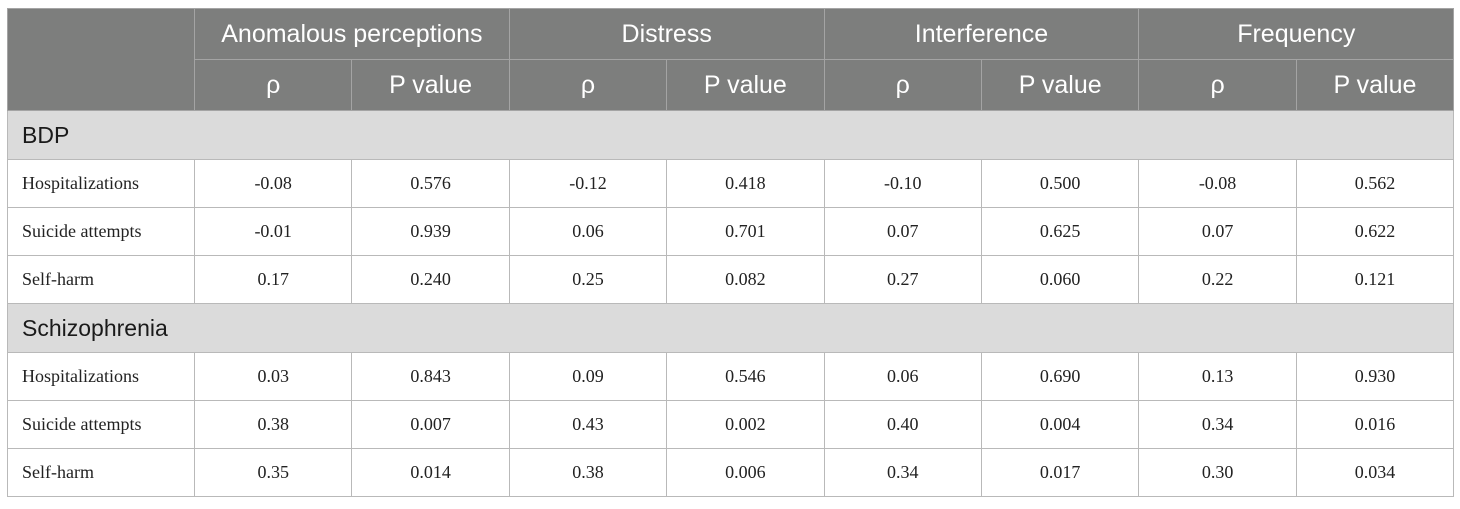 The height and width of the screenshot is (509, 1460). I want to click on p-value-cell: 0.016, so click(1375, 424).